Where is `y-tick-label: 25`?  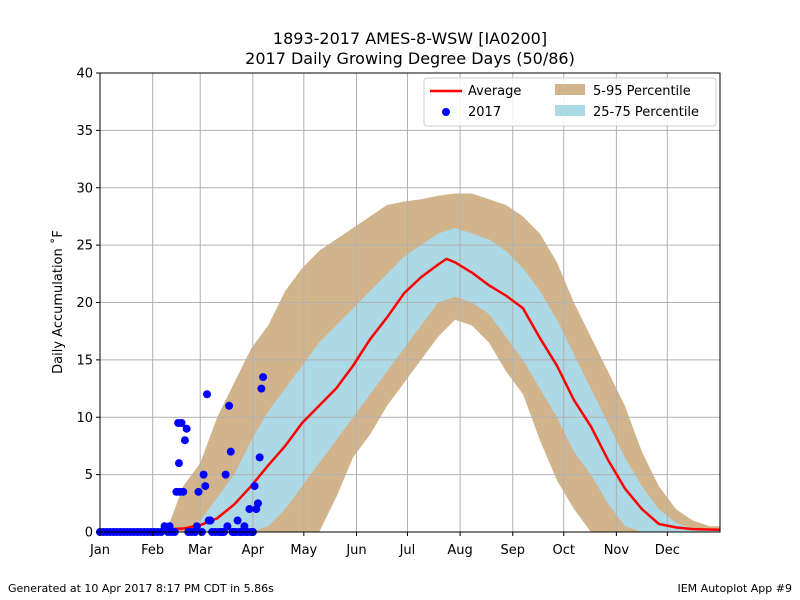 y-tick-label: 25 is located at coordinates (84, 246).